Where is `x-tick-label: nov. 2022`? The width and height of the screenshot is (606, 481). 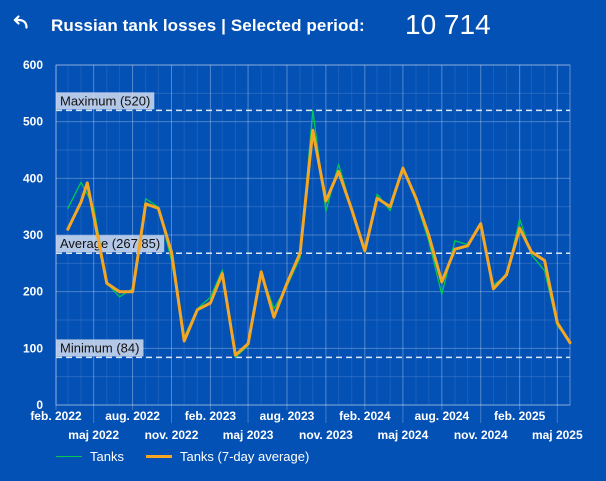
x-tick-label: nov. 2022 is located at coordinates (172, 435).